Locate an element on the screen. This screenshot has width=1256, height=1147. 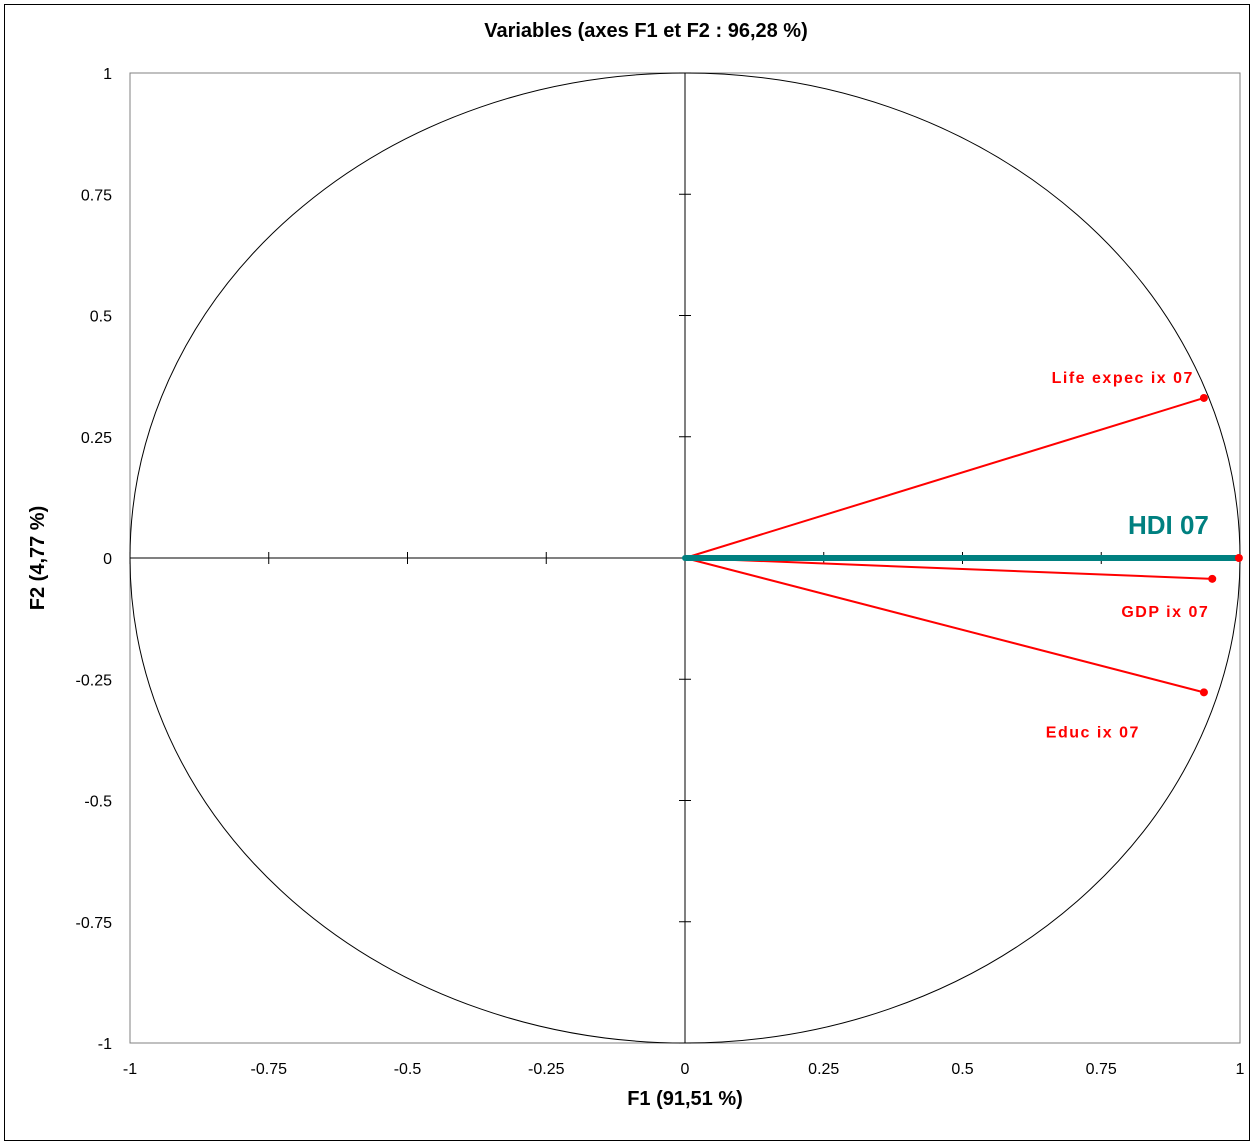
x-tick-label: -1 is located at coordinates (130, 1069).